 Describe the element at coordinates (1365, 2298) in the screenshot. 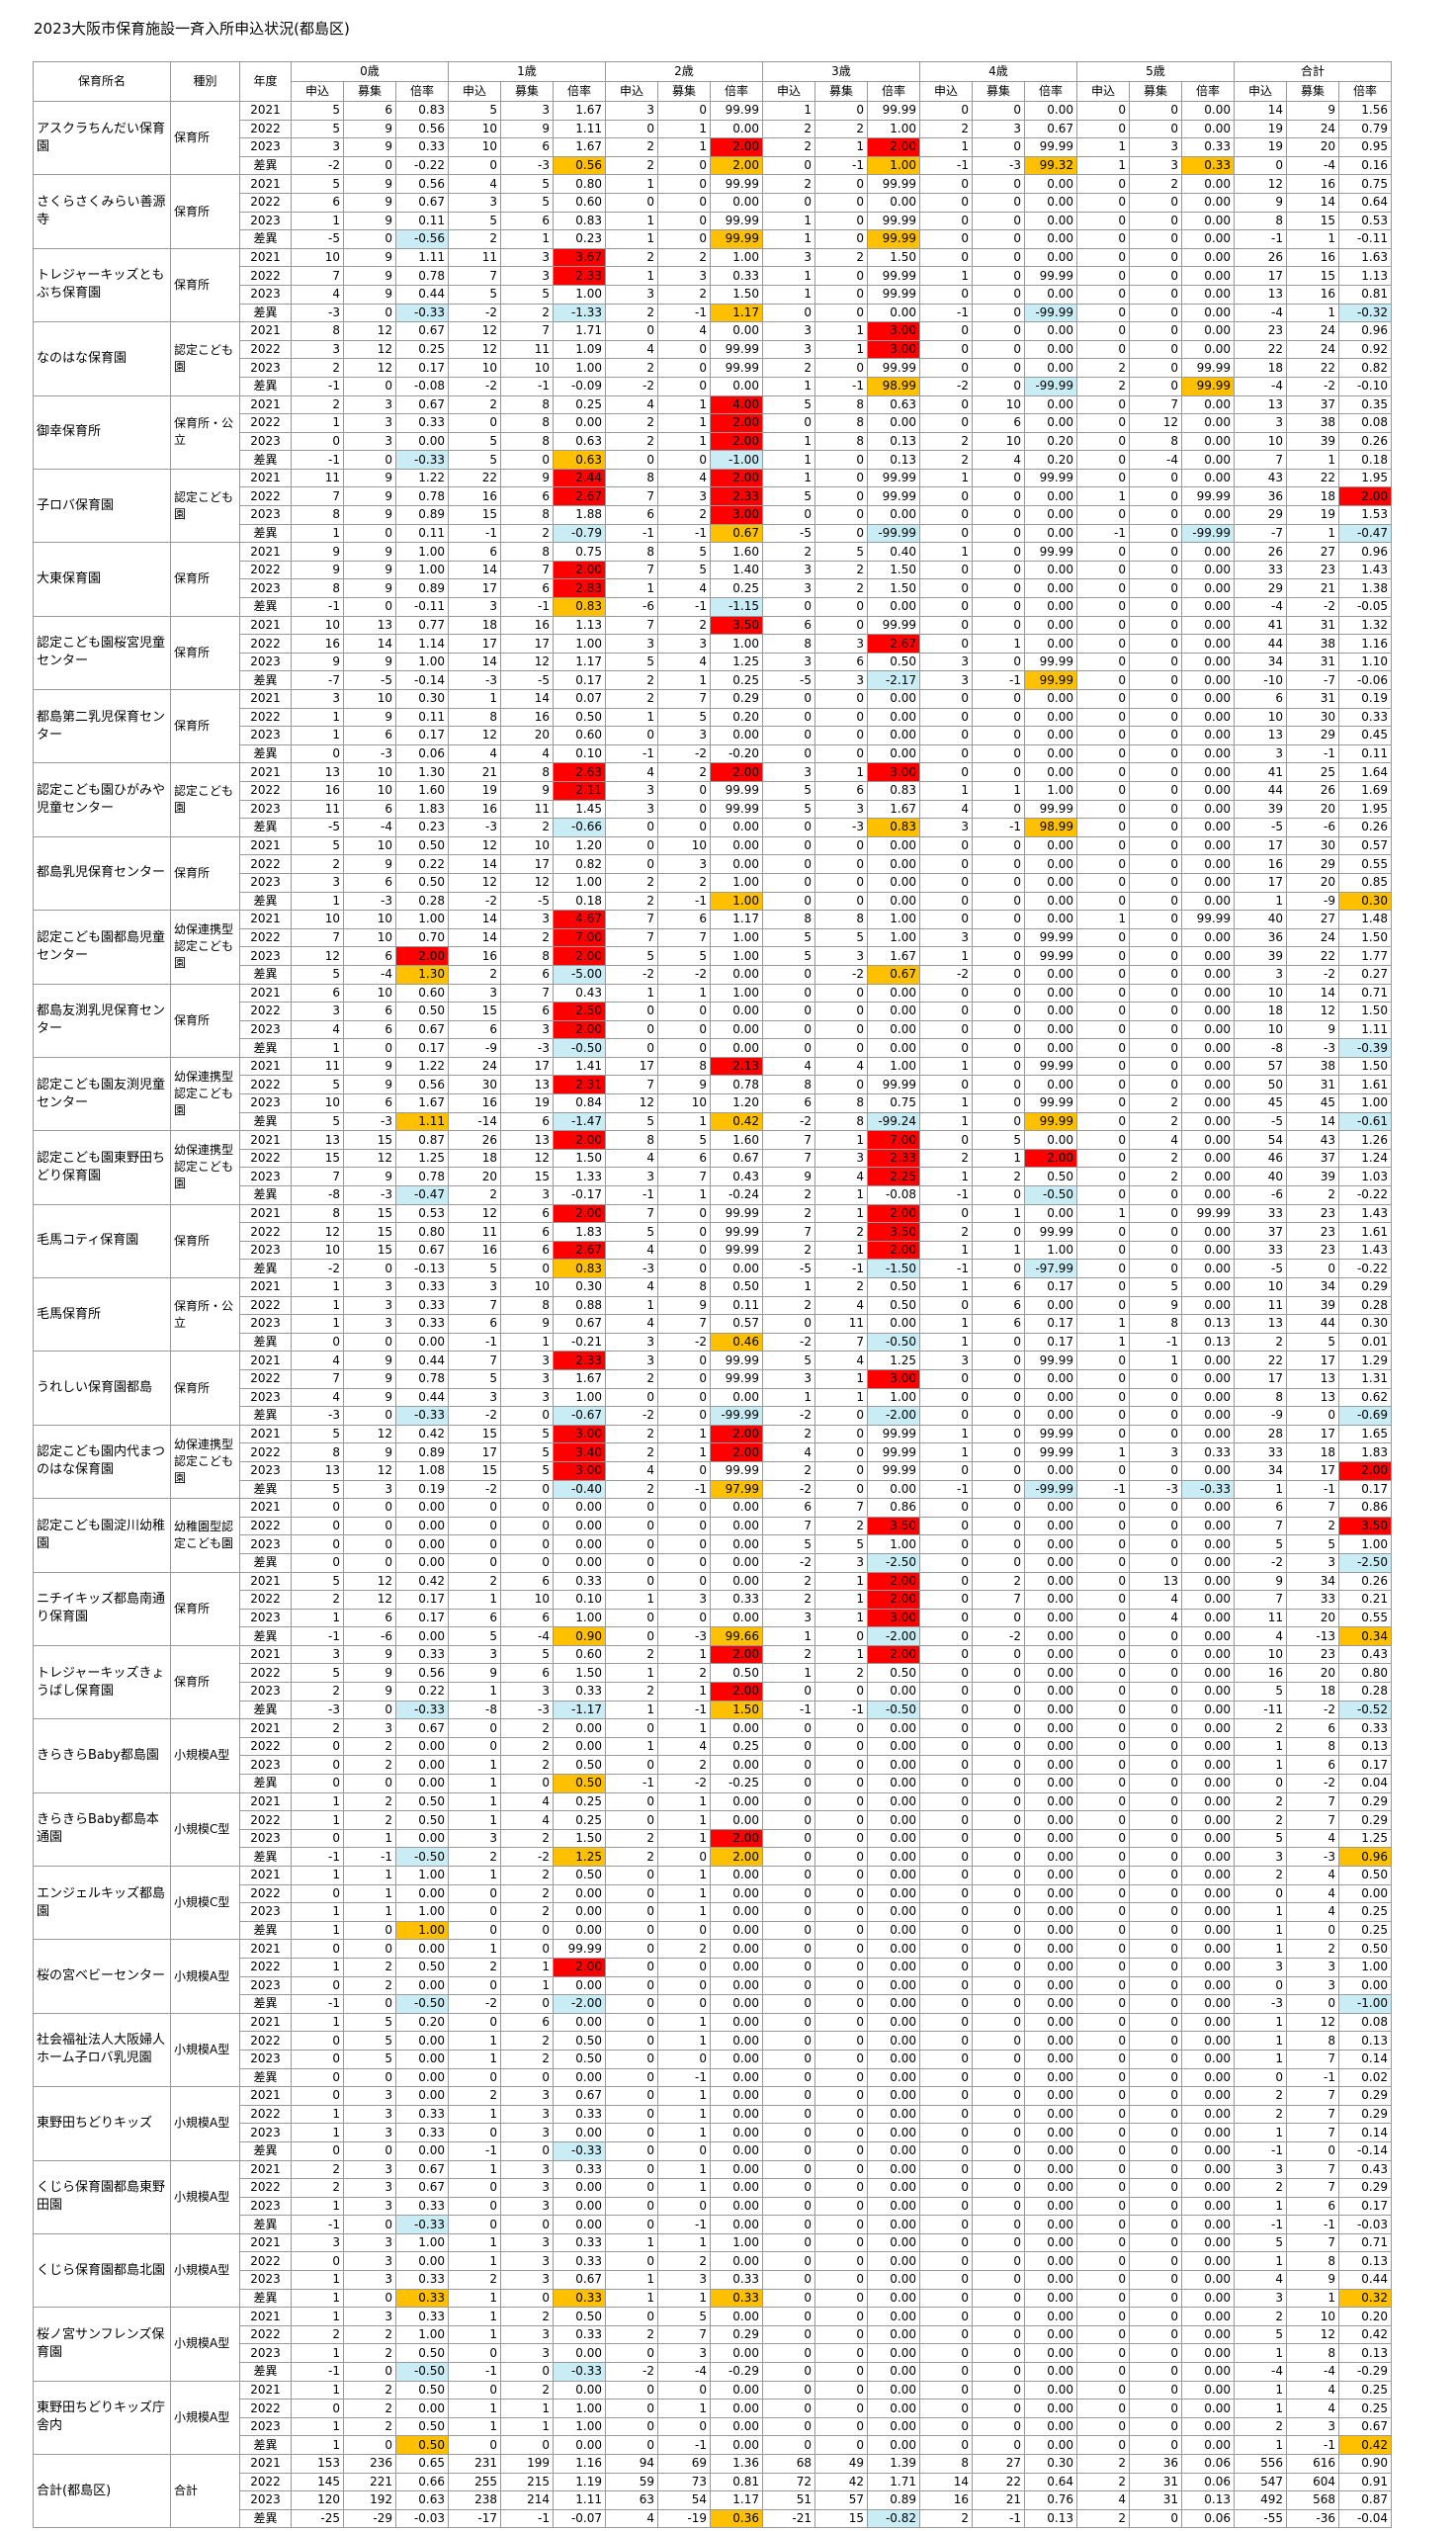

I see `data-cell: 0.32` at that location.